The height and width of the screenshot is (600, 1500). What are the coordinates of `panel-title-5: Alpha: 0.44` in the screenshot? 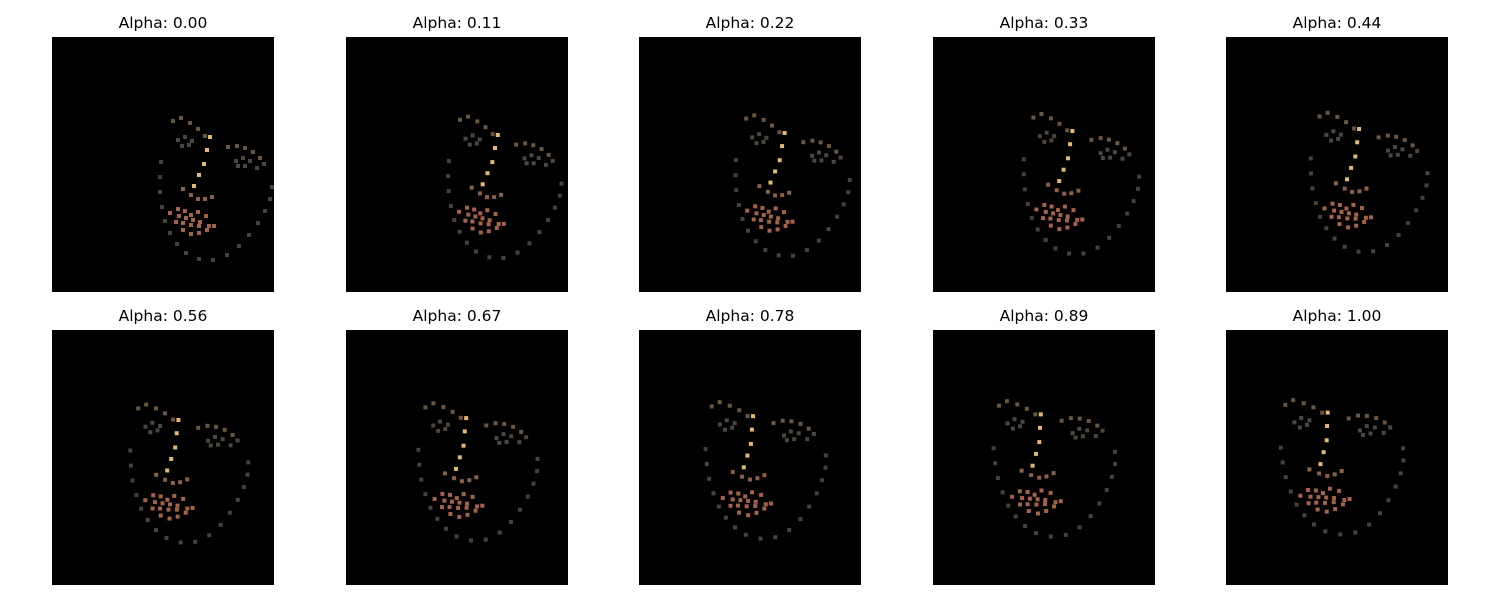 It's located at (1337, 23).